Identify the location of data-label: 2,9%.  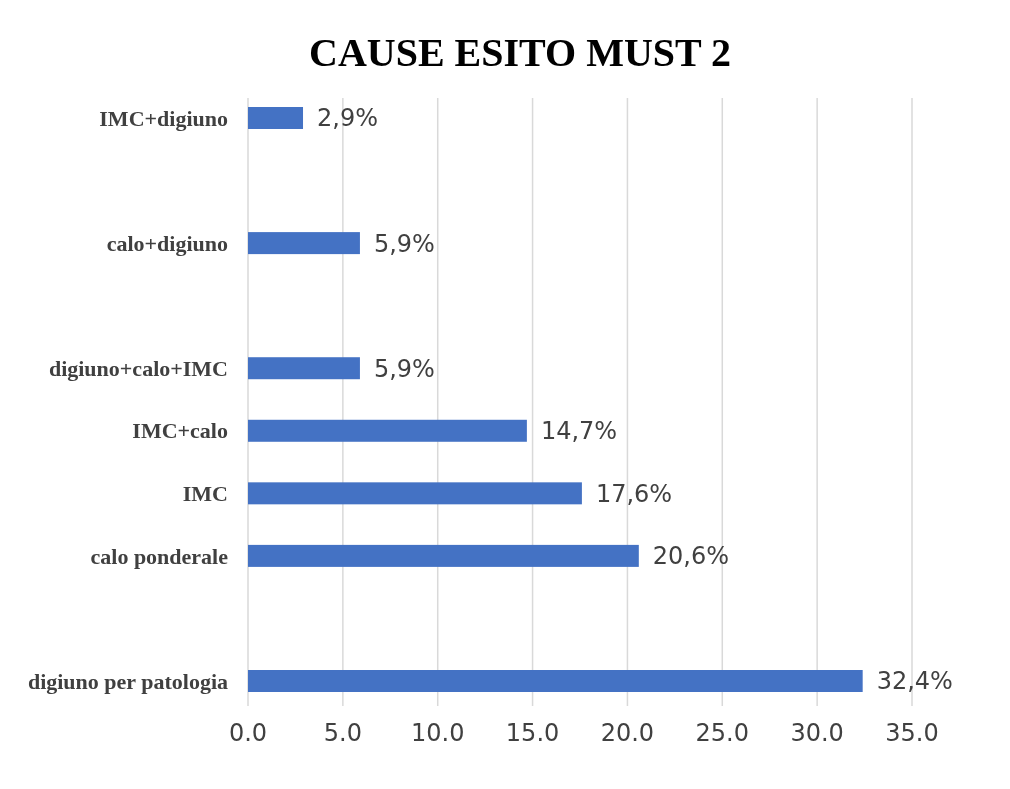
(347, 118).